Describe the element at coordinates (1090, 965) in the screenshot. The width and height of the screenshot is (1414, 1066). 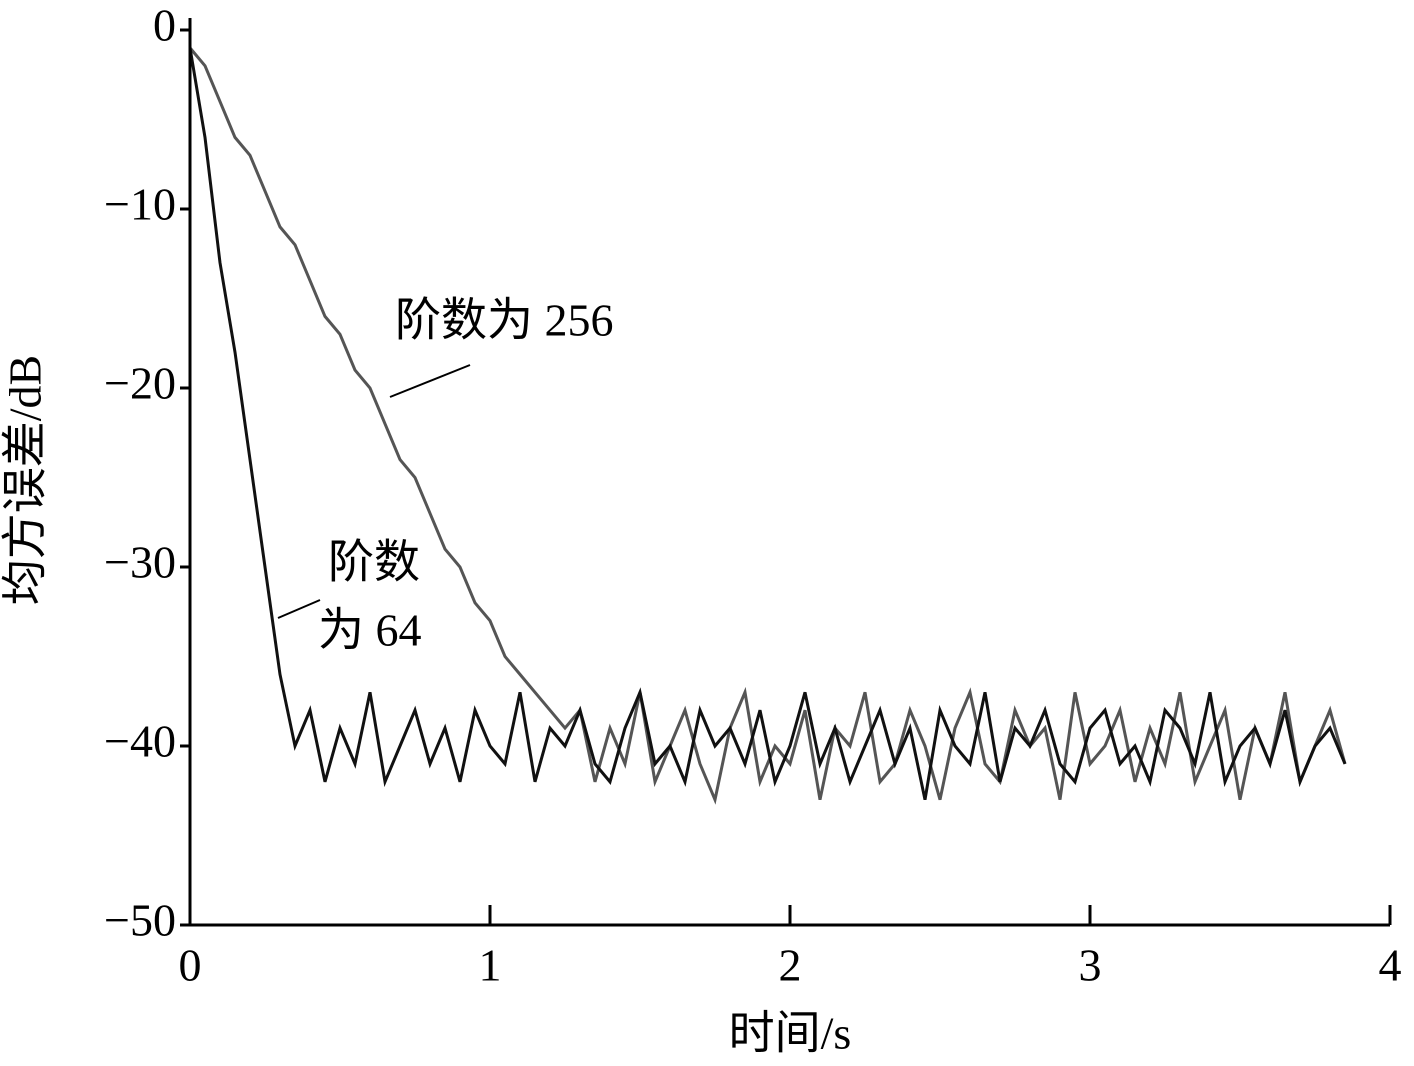
I see `x-tick-label: 3` at that location.